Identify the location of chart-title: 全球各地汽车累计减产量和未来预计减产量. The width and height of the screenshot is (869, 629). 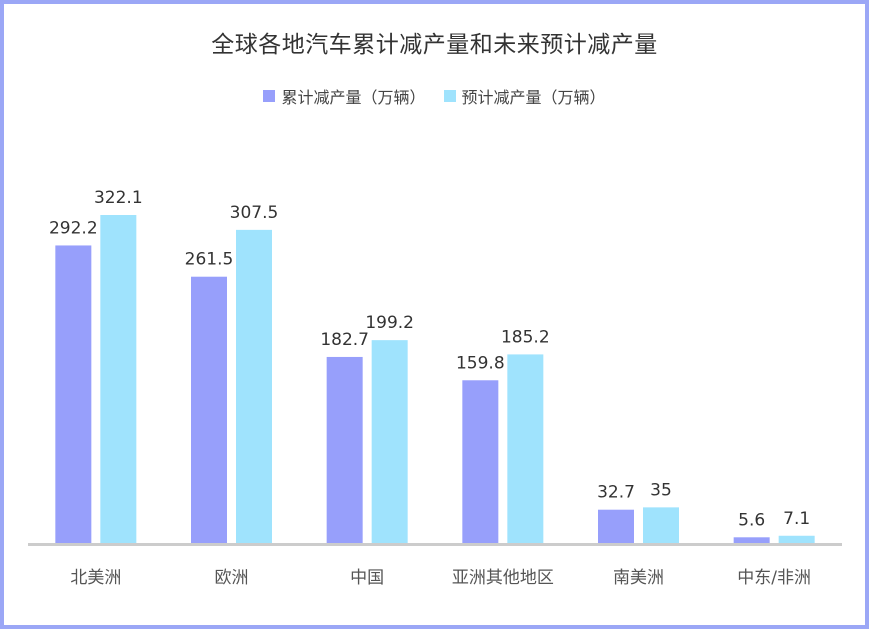
(434, 45).